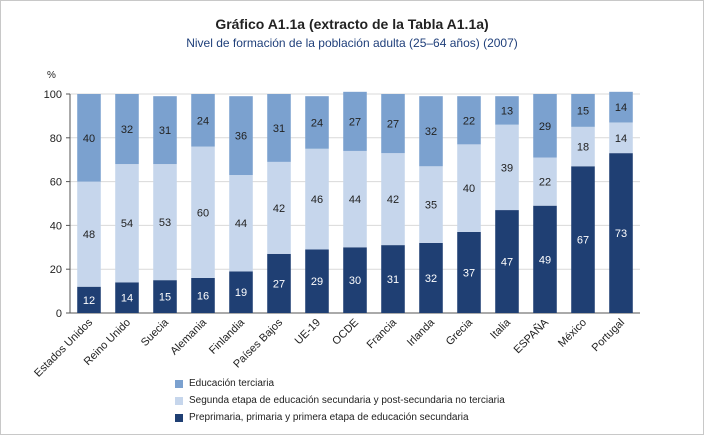 This screenshot has width=704, height=435. I want to click on data-label-1-12: 22, so click(545, 183).